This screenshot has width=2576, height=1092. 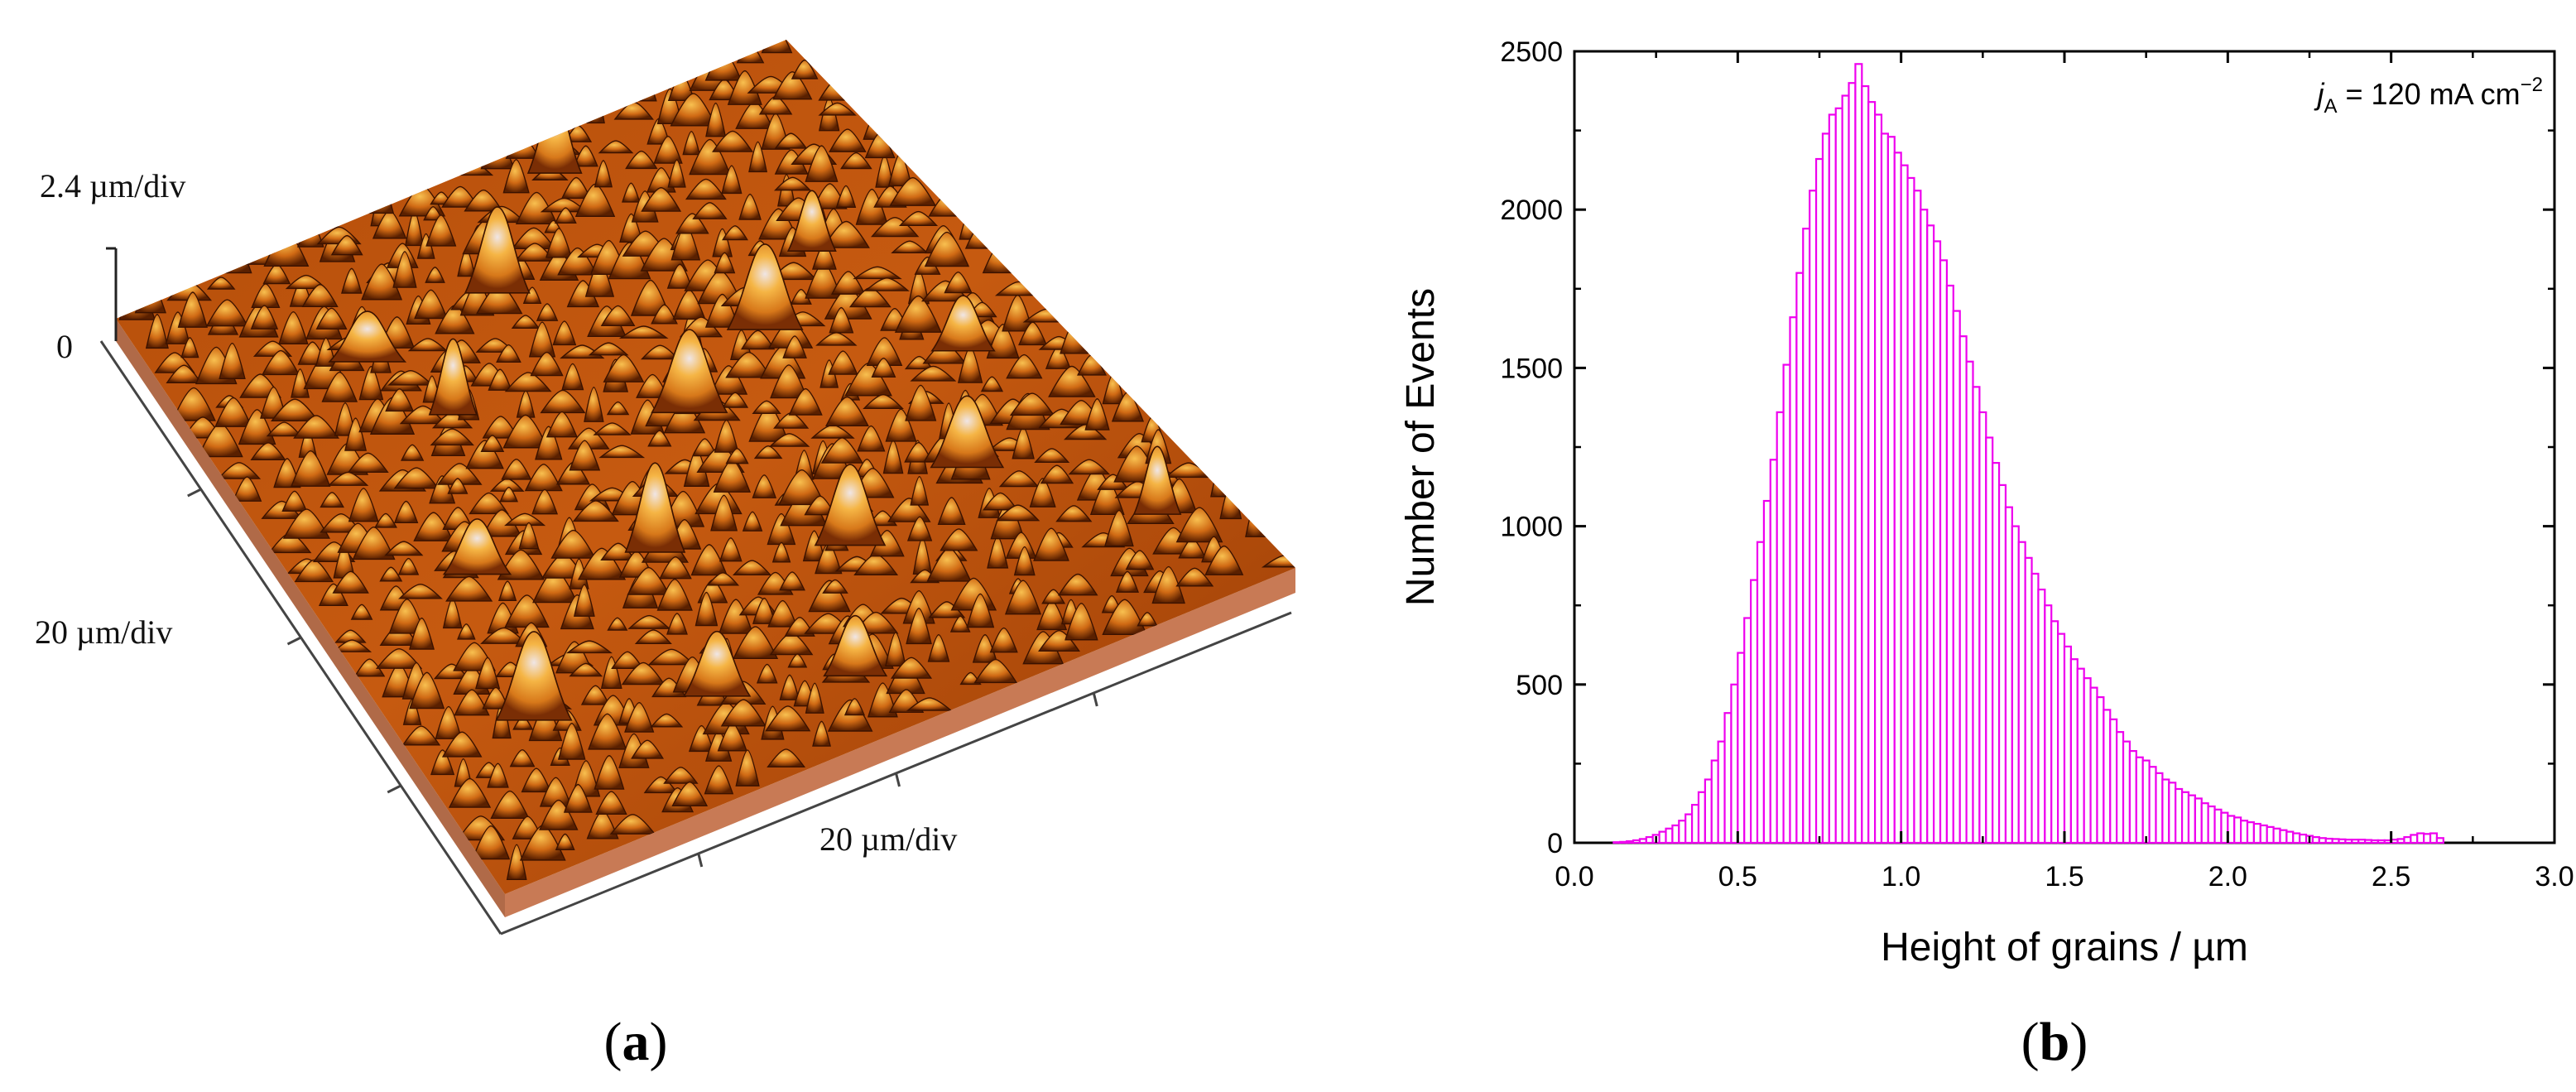 I want to click on y-tick-label: 1000, so click(x=1531, y=527).